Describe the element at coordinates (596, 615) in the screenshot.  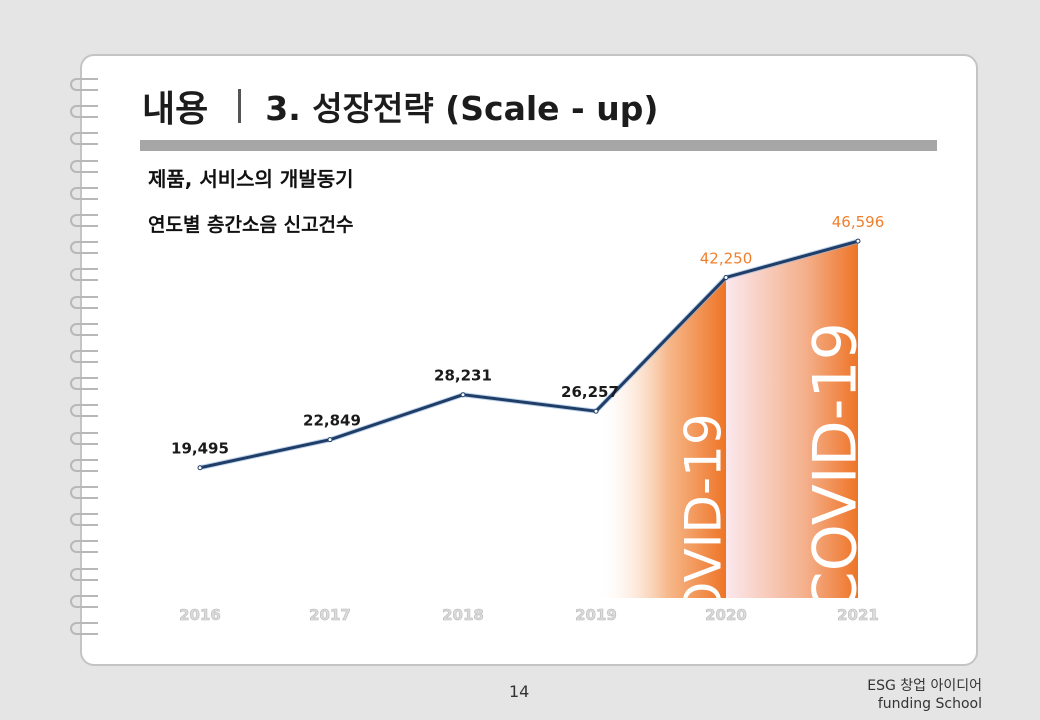
I see `x-tick-label: 2019` at that location.